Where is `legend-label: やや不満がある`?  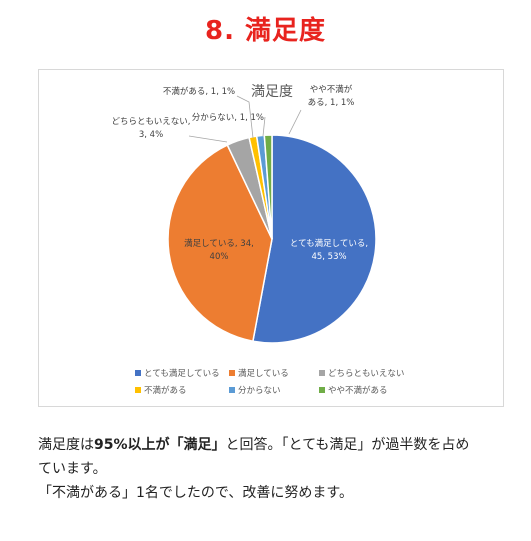
legend-label: やや不満がある is located at coordinates (358, 390).